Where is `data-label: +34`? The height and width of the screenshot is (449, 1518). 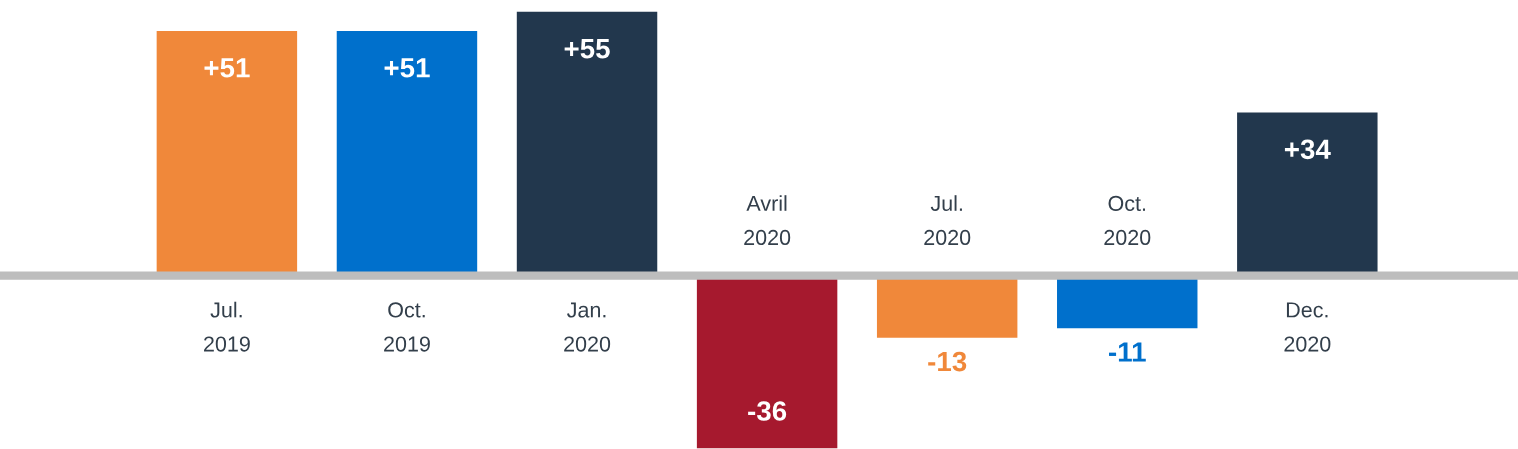 data-label: +34 is located at coordinates (1307, 149).